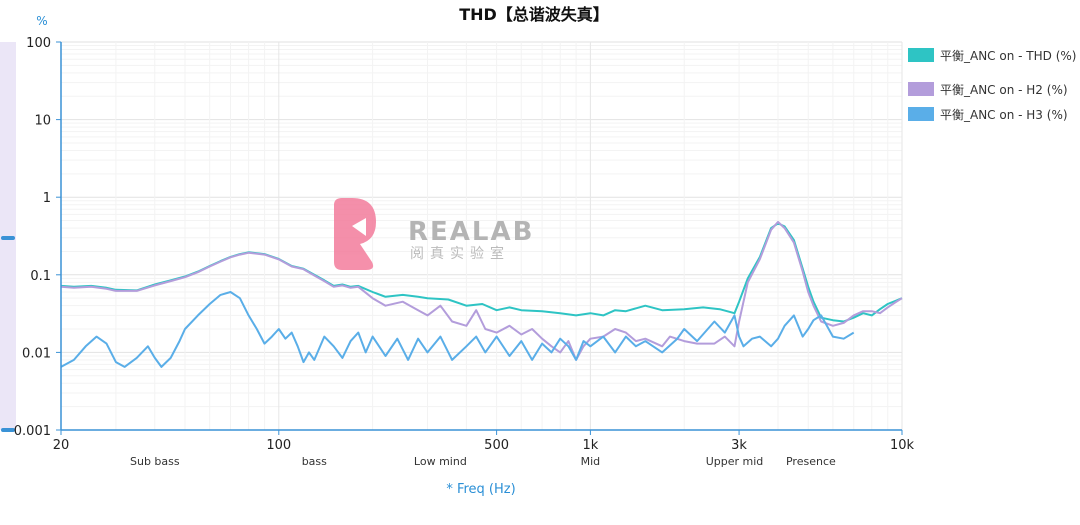 The image size is (1080, 525). I want to click on x-tick-label: 500, so click(496, 445).